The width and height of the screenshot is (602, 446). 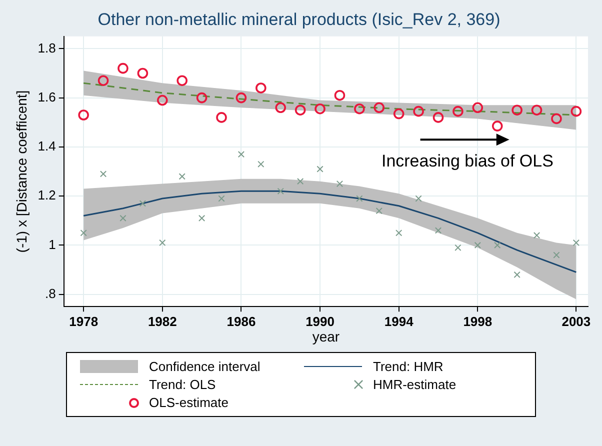 What do you see at coordinates (241, 321) in the screenshot?
I see `x-tick-label: 1986` at bounding box center [241, 321].